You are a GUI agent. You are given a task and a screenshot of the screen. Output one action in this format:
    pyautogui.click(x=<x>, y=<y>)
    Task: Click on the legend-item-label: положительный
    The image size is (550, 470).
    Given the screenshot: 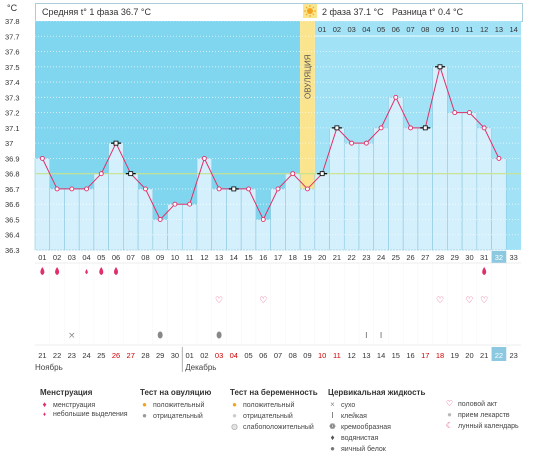 What is the action you would take?
    pyautogui.click(x=269, y=405)
    